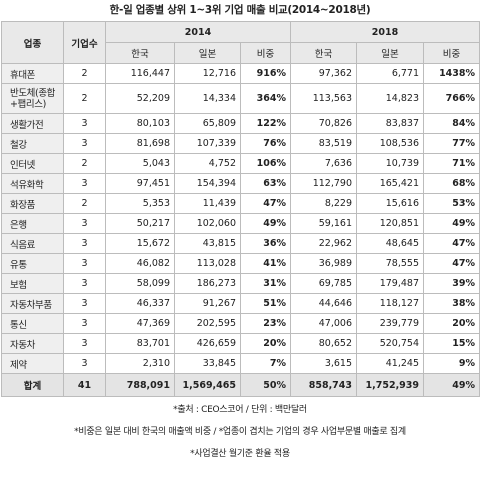 The height and width of the screenshot is (489, 480). Describe the element at coordinates (390, 203) in the screenshot. I see `cell-japan-2018: 15,616` at that location.